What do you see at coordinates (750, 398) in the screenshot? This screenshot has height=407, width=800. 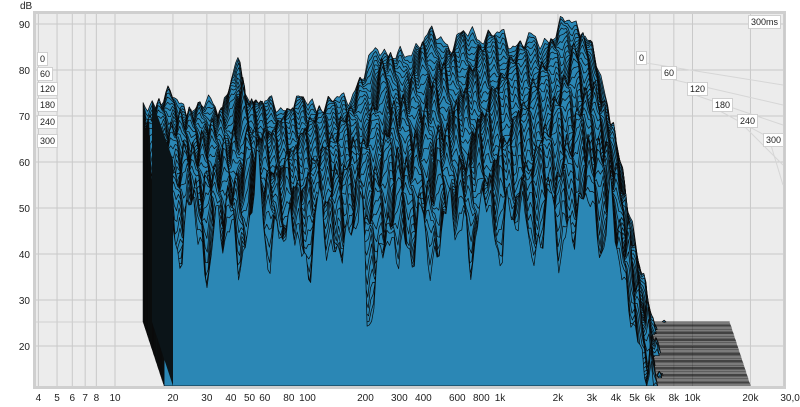 I see `x-tick-label: 20k` at bounding box center [750, 398].